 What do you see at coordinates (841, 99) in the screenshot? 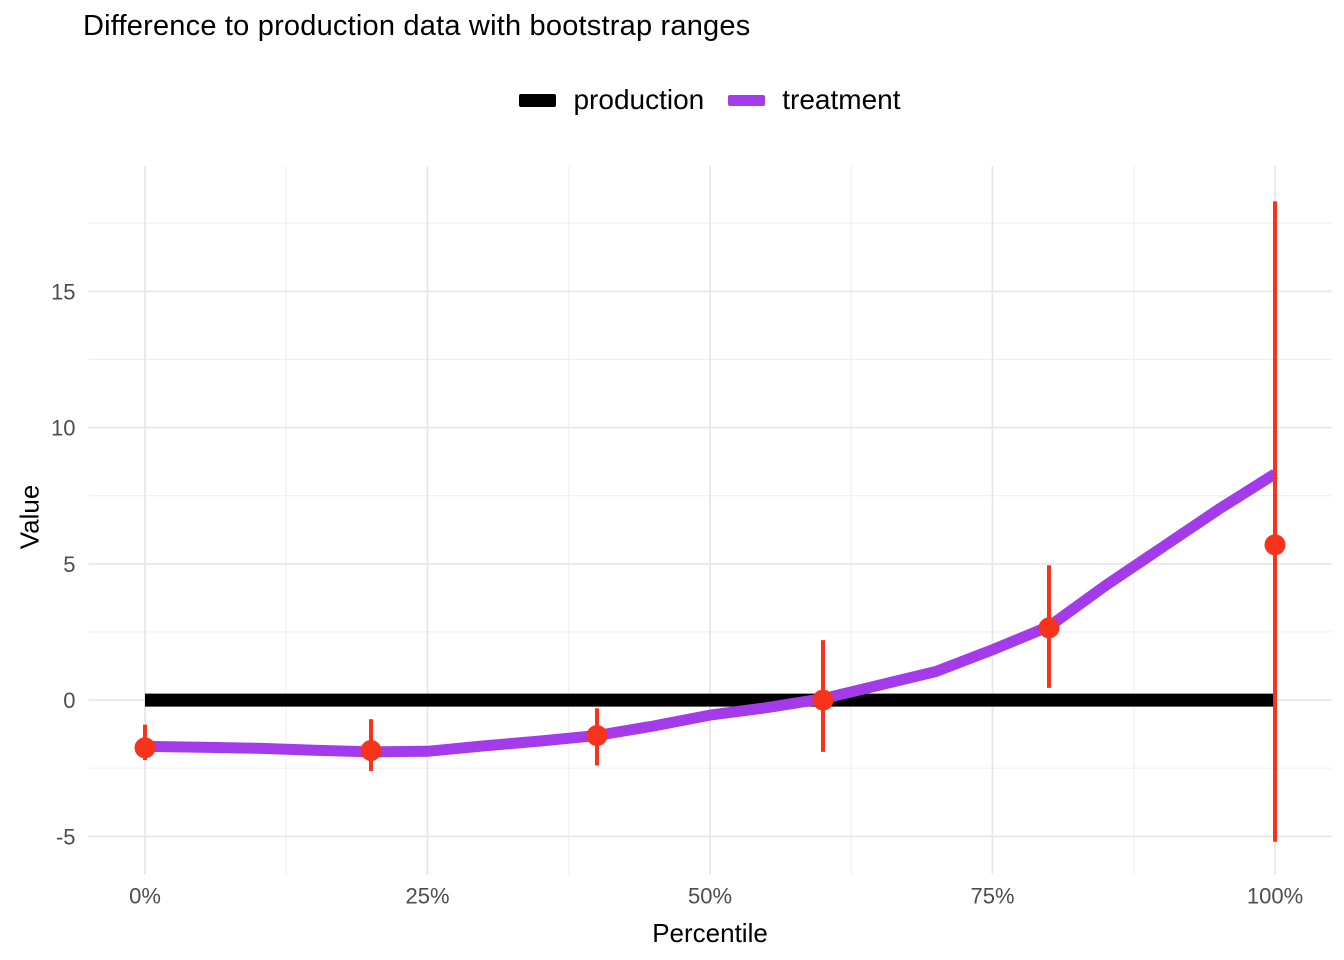
I see `legend-label-treatment: treatment` at bounding box center [841, 99].